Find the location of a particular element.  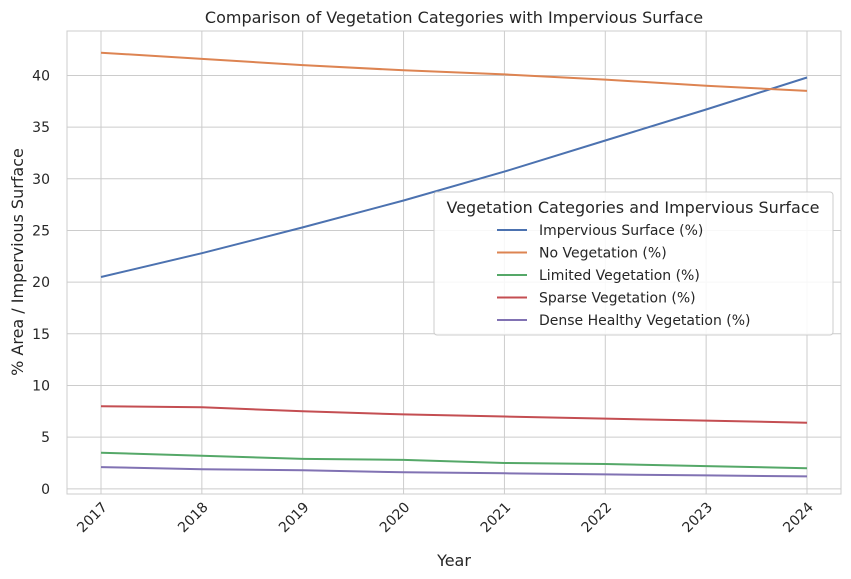

series-line-no-vegetation is located at coordinates (454, 71).